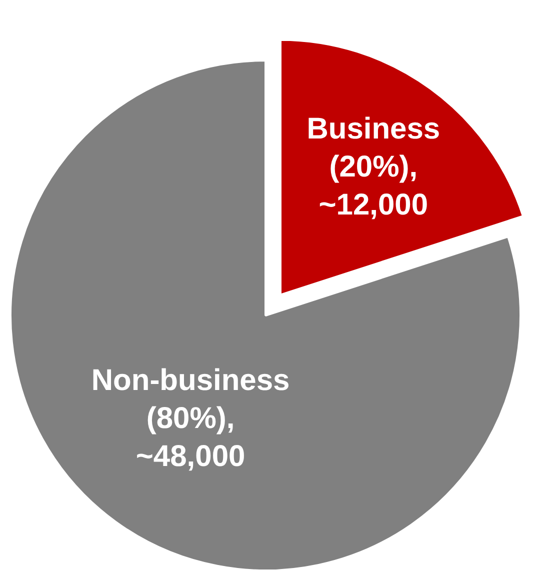  I want to click on slice-label: Non-business, so click(190, 381).